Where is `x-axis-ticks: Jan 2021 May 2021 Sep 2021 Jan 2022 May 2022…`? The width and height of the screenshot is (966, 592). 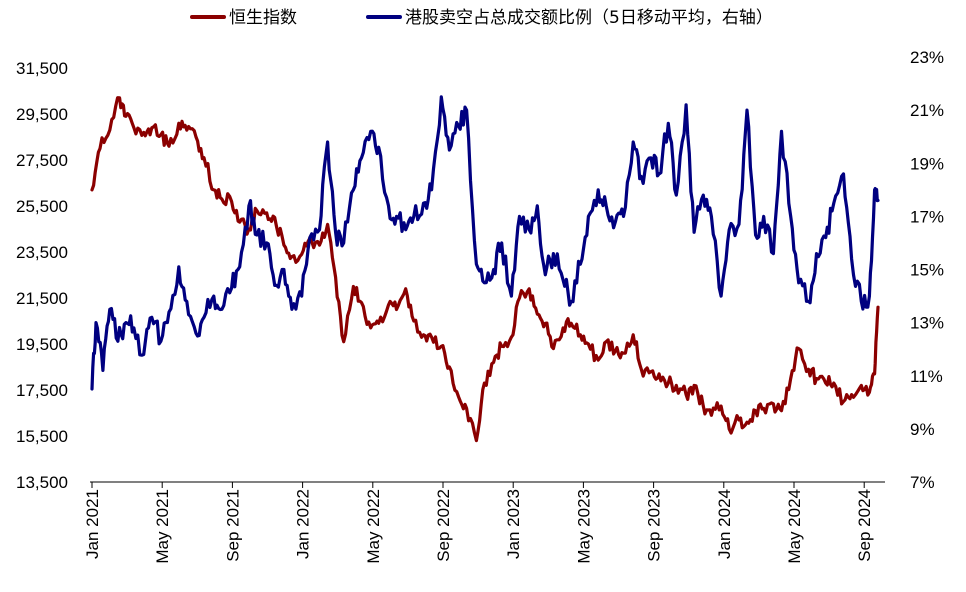 x-axis-ticks: Jan 2021 May 2021 Sep 2021 Jan 2022 May 2022… is located at coordinates (478, 523).